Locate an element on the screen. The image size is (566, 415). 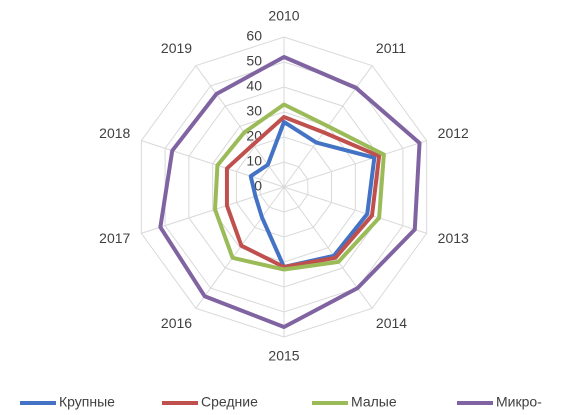
r-tick-label: 50 is located at coordinates (254, 61).